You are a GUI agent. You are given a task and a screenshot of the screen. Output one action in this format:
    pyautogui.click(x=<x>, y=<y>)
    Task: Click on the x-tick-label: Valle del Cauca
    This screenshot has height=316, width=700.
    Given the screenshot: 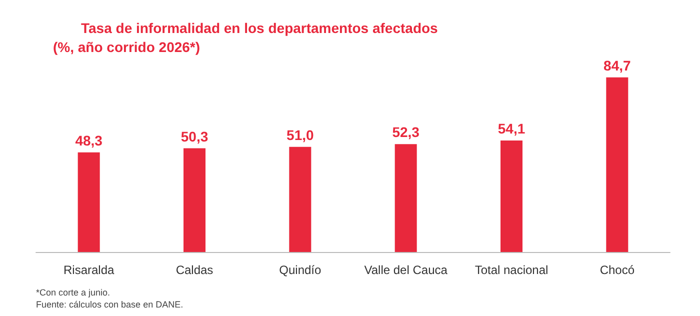 What is the action you would take?
    pyautogui.click(x=406, y=270)
    